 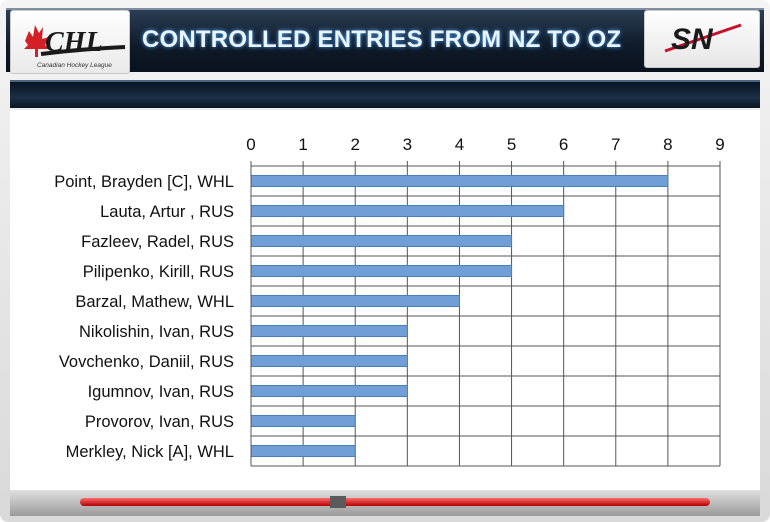 What do you see at coordinates (395, 502) in the screenshot?
I see `footer-accent-bar` at bounding box center [395, 502].